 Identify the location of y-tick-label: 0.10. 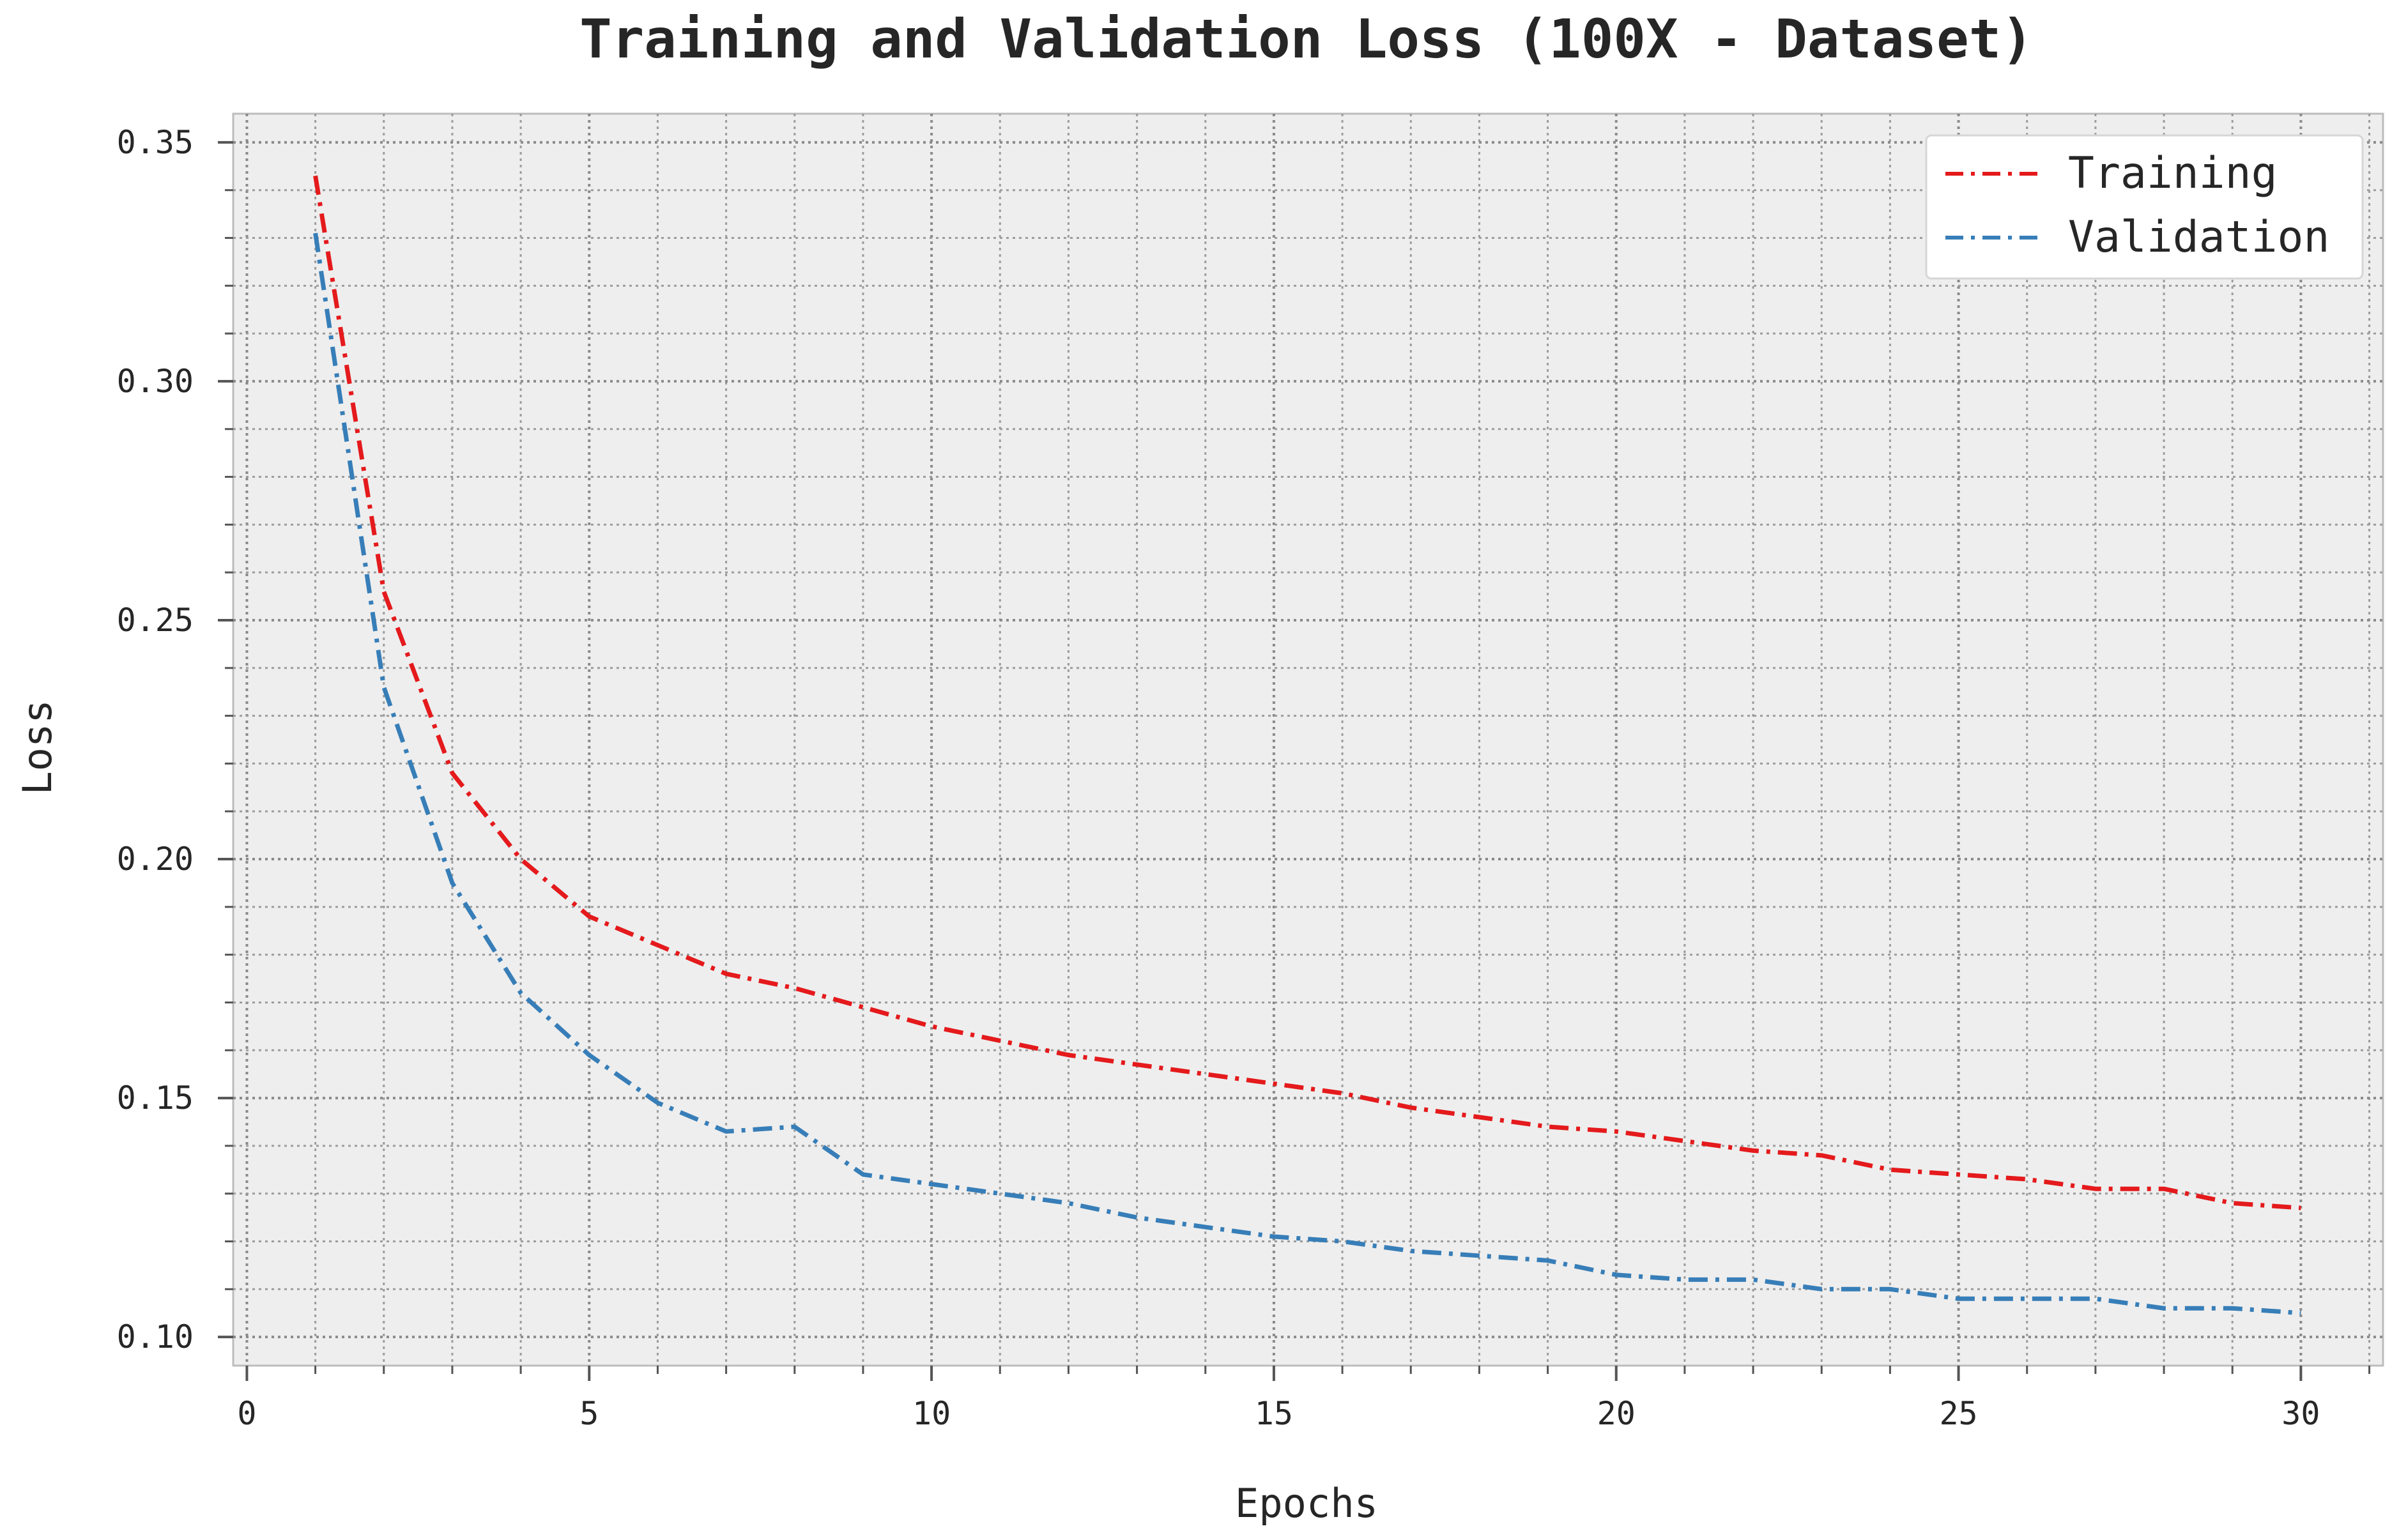
(155, 1336).